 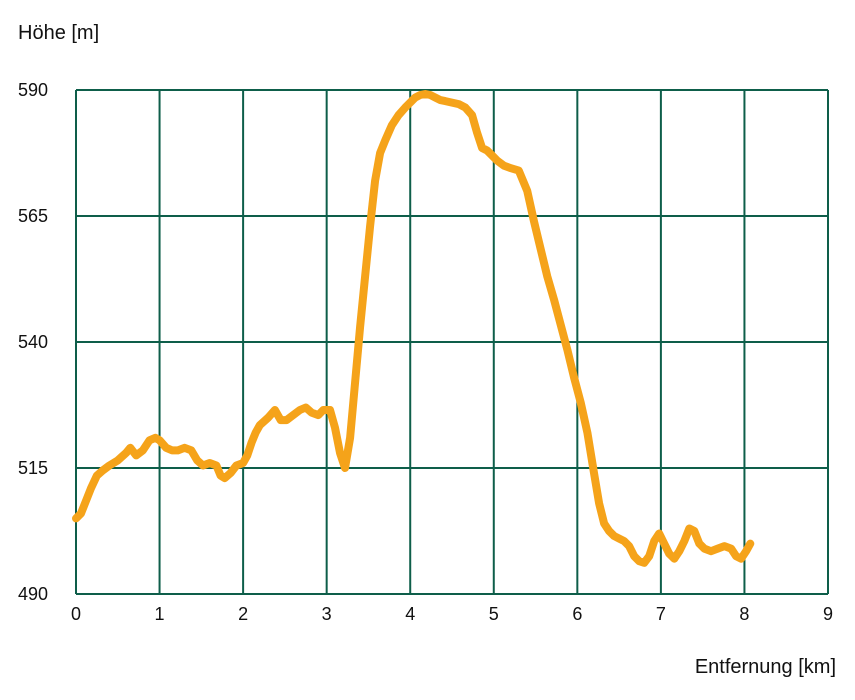 I want to click on x-axis-title: Entfernung [km], so click(x=765, y=667).